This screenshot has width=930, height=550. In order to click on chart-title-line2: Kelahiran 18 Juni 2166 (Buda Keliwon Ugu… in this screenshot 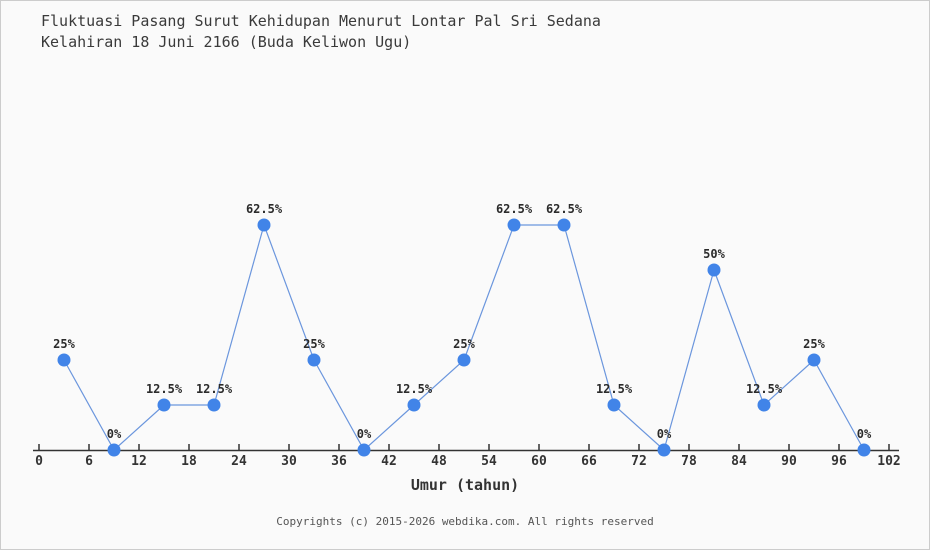, I will do `click(226, 42)`.